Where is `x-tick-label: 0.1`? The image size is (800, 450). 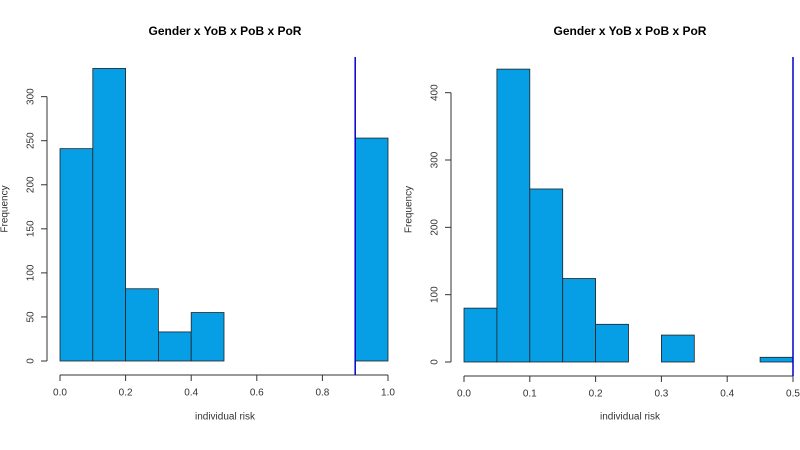
x-tick-label: 0.1 is located at coordinates (530, 394).